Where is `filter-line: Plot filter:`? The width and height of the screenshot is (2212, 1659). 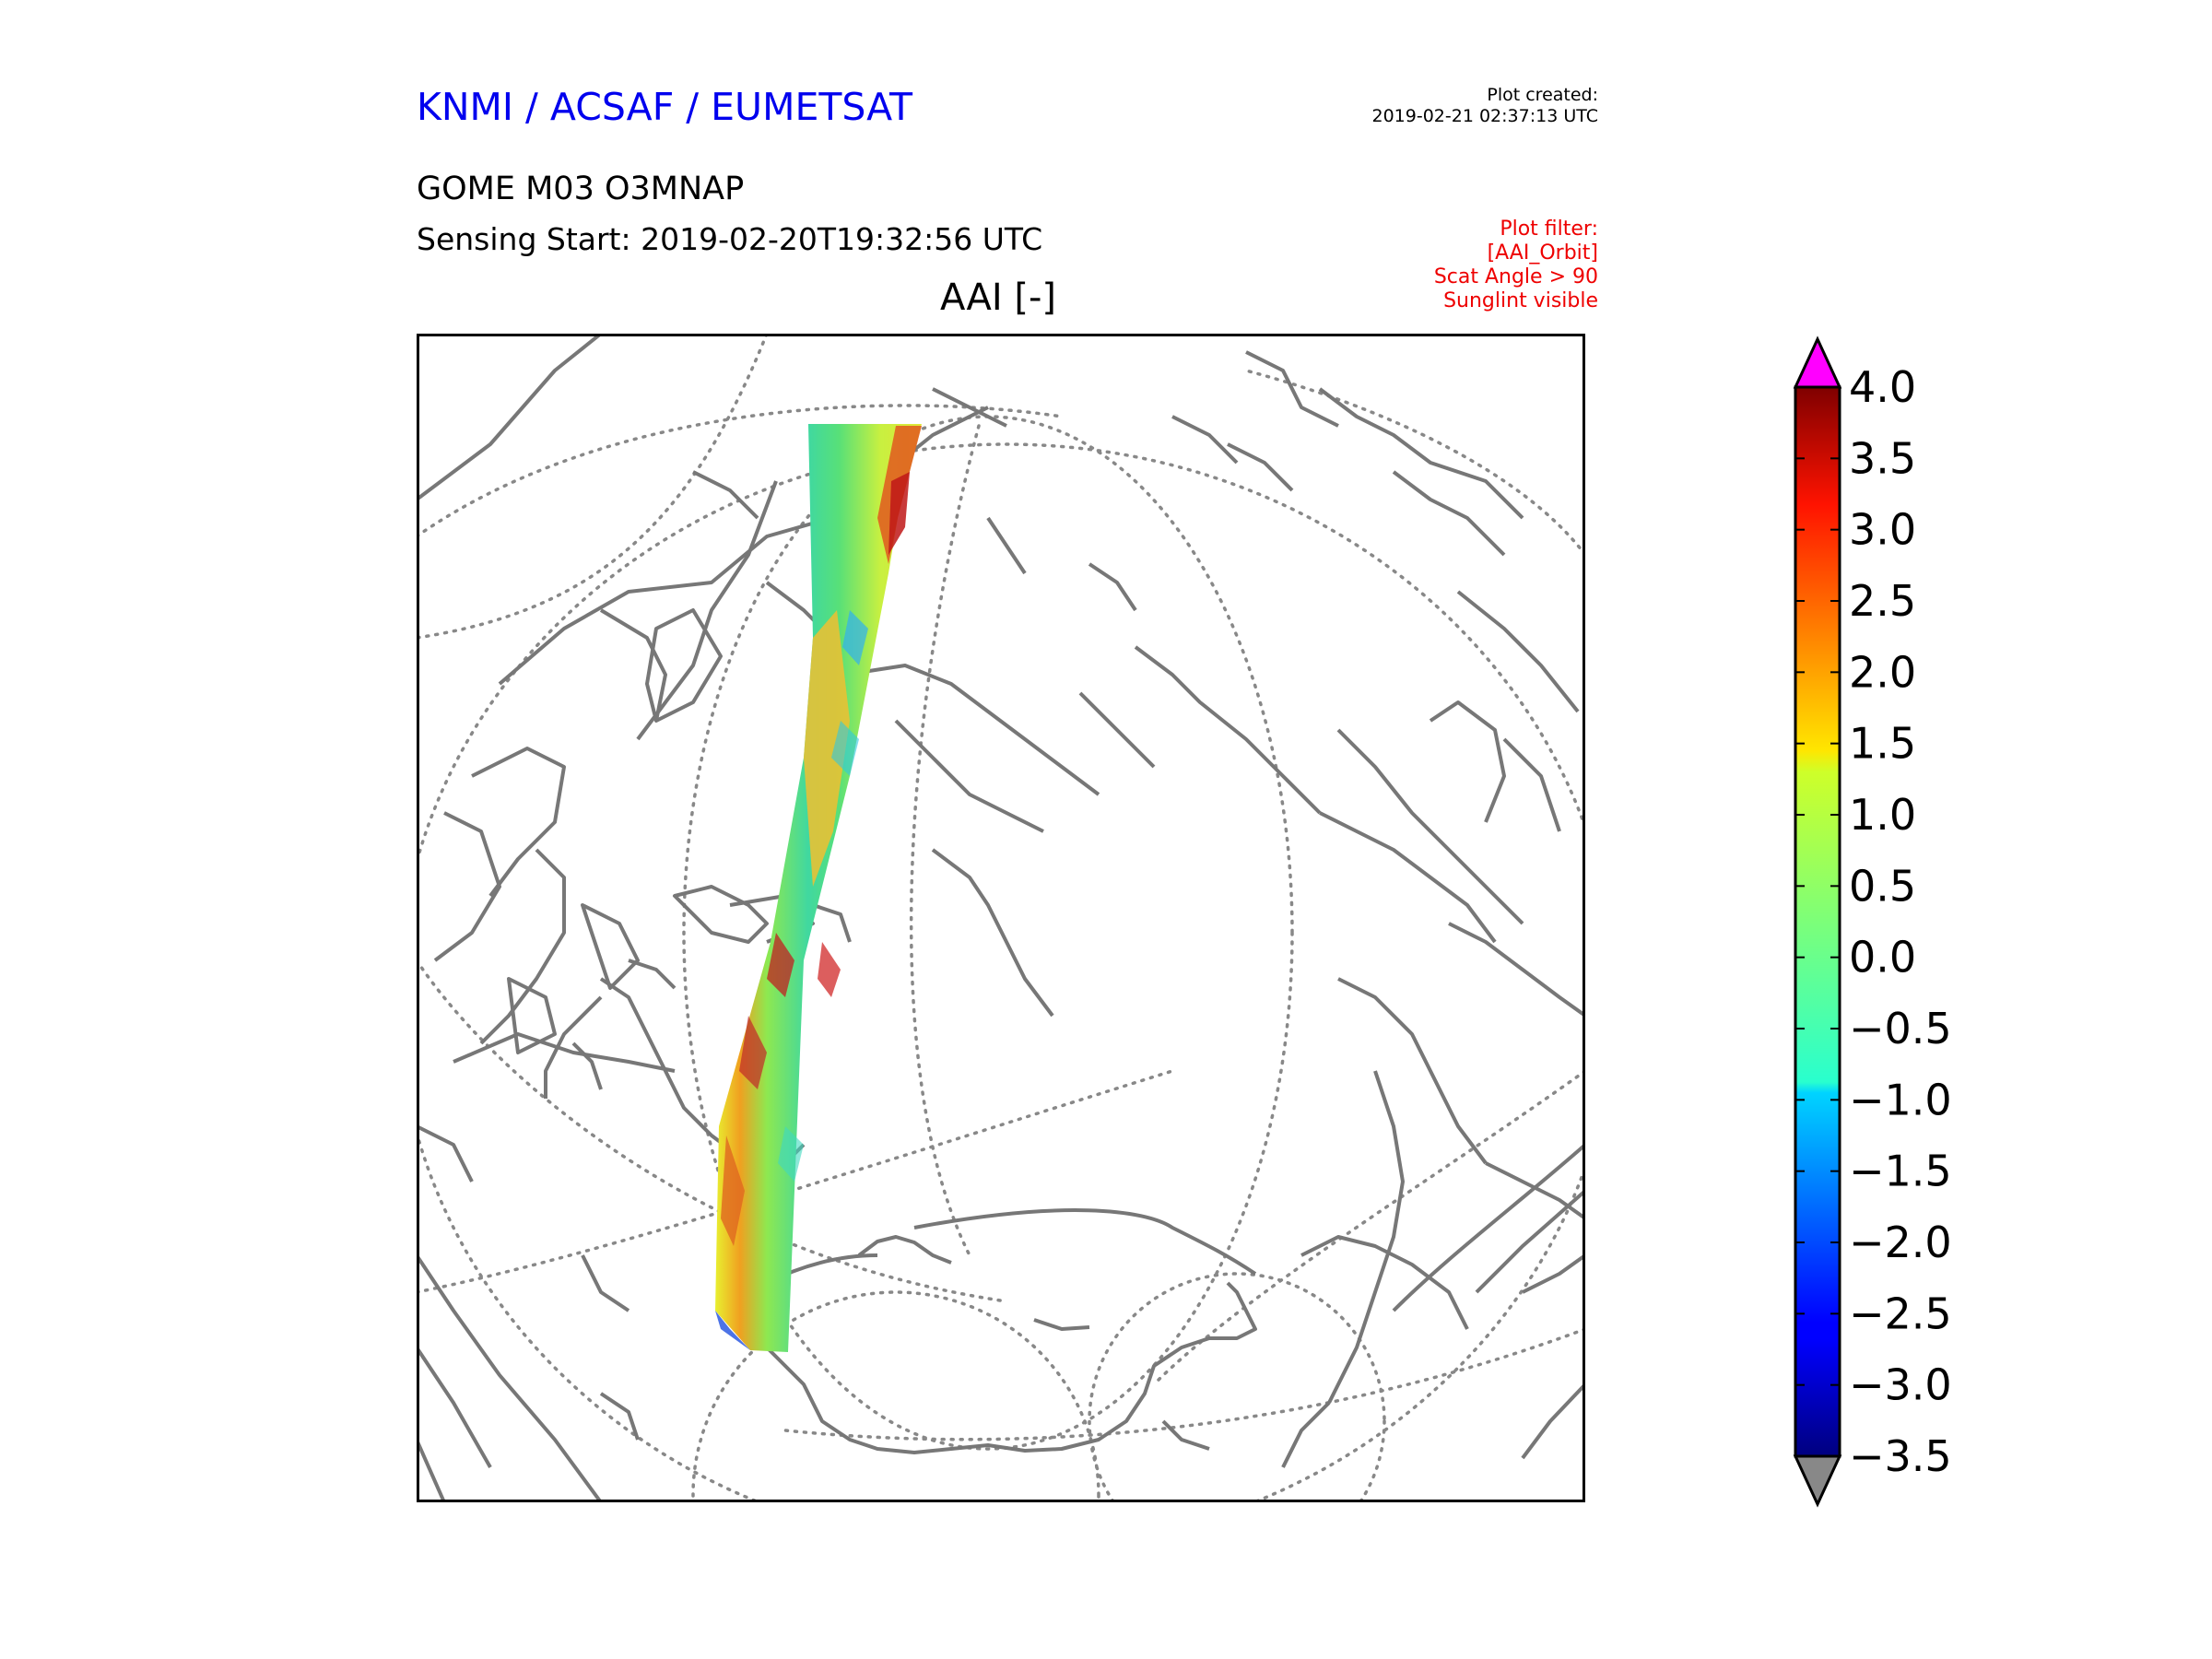
filter-line: Plot filter: is located at coordinates (1549, 229).